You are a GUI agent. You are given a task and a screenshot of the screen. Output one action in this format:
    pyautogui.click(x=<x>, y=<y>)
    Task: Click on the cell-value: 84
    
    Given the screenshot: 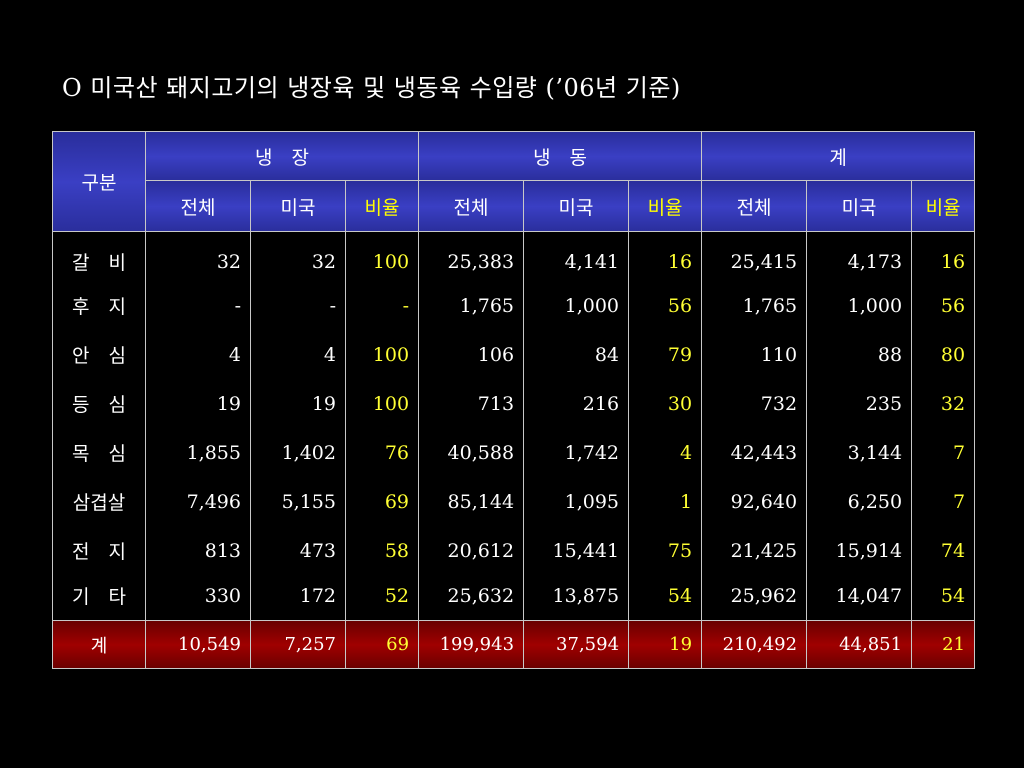 What is the action you would take?
    pyautogui.click(x=576, y=354)
    